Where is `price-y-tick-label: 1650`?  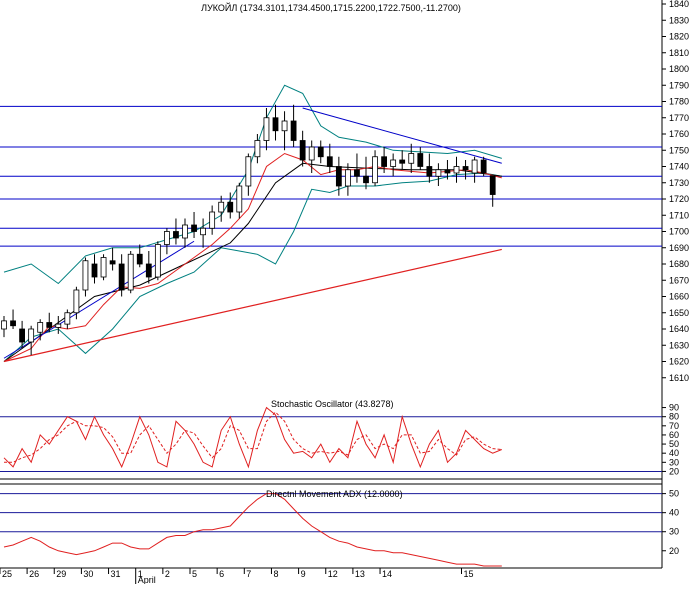 price-y-tick-label: 1650 is located at coordinates (679, 313).